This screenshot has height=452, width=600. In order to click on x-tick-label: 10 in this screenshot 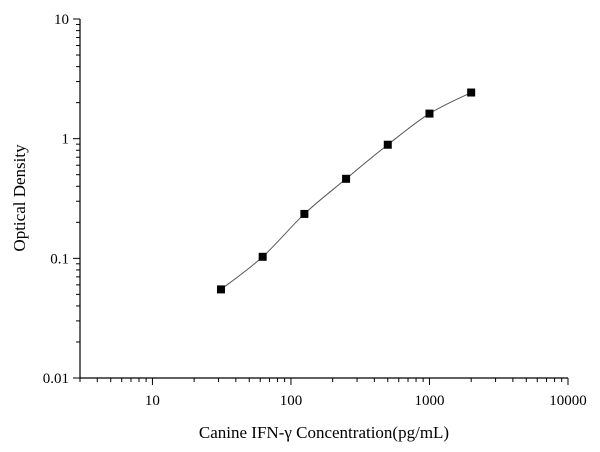, I will do `click(152, 401)`.